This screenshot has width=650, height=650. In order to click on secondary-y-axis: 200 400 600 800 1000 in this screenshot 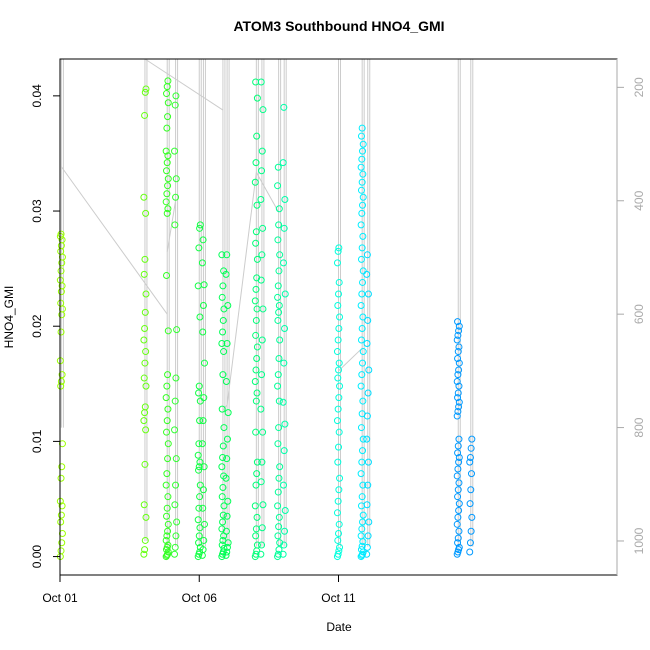, I will do `click(631, 317)`.